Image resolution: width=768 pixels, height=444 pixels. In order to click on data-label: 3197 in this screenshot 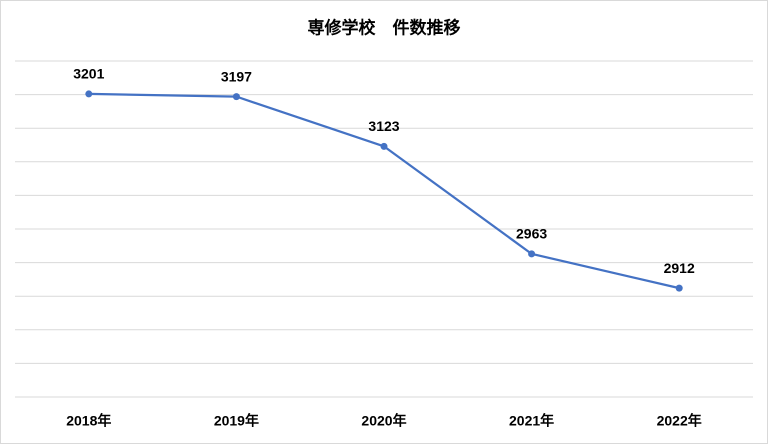, I will do `click(236, 76)`.